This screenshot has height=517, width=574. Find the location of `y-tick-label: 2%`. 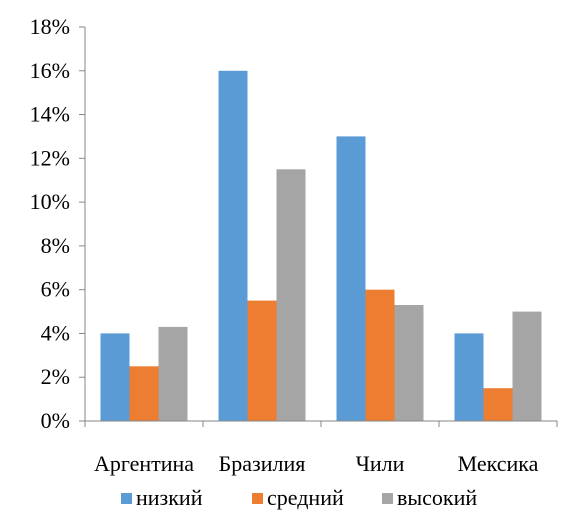

y-tick-label: 2% is located at coordinates (55, 376).